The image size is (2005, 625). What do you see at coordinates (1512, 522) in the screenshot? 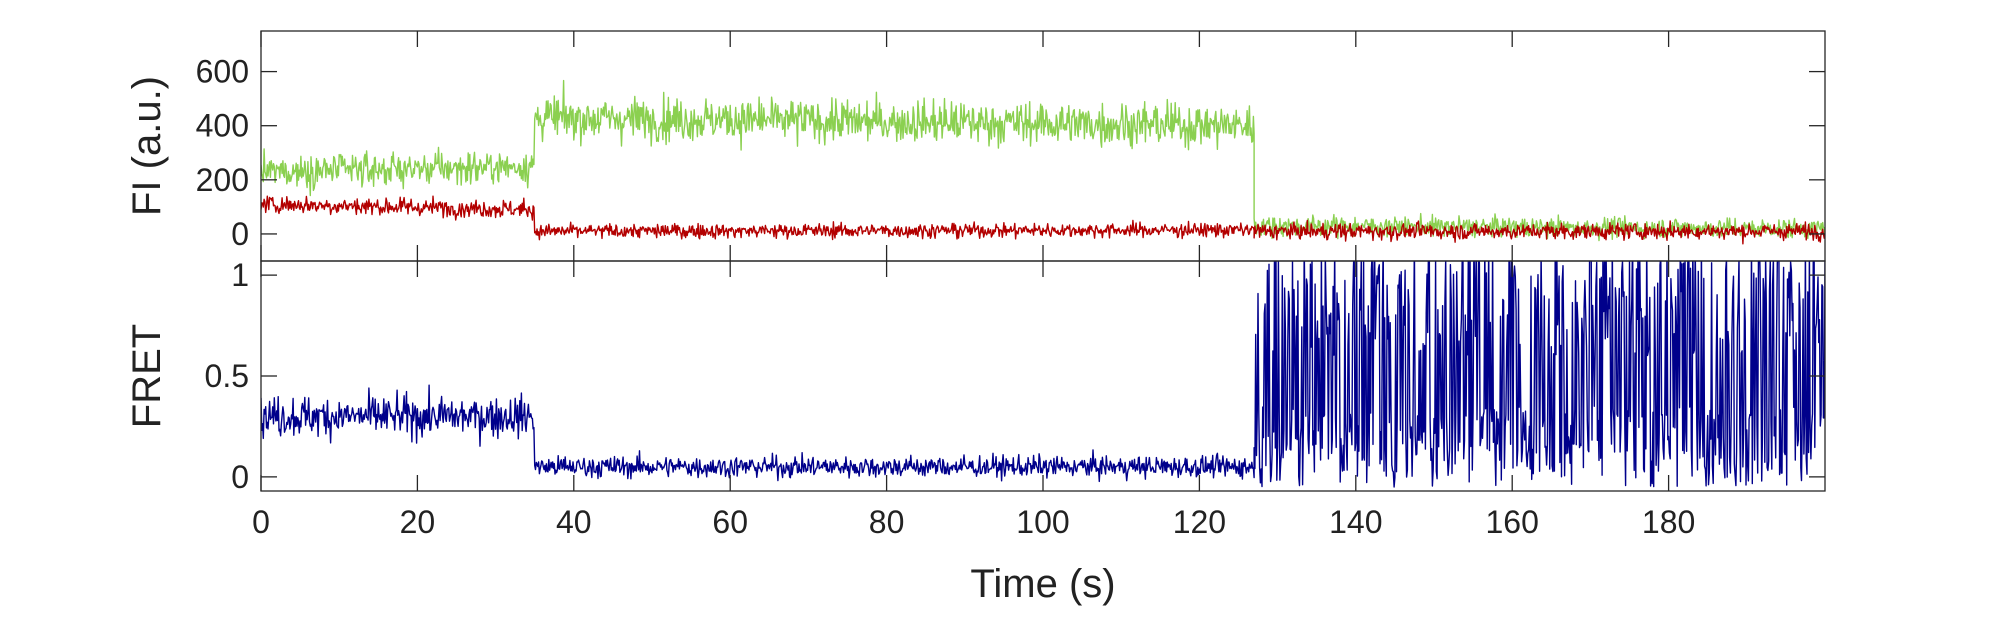
I see `x-tick-label: 160` at bounding box center [1512, 522].